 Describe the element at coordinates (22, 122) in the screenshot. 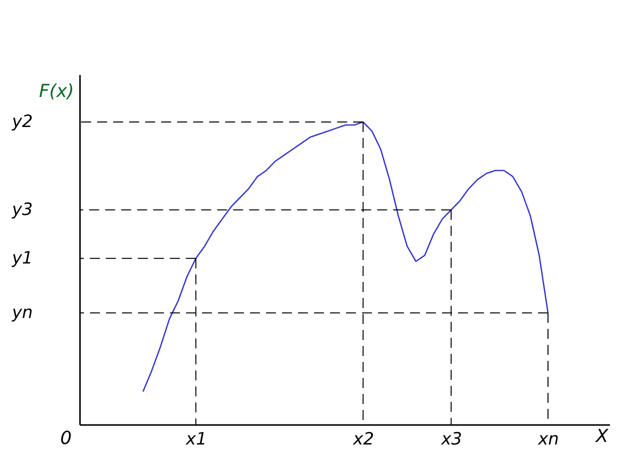

I see `ref-line-label: y2` at that location.